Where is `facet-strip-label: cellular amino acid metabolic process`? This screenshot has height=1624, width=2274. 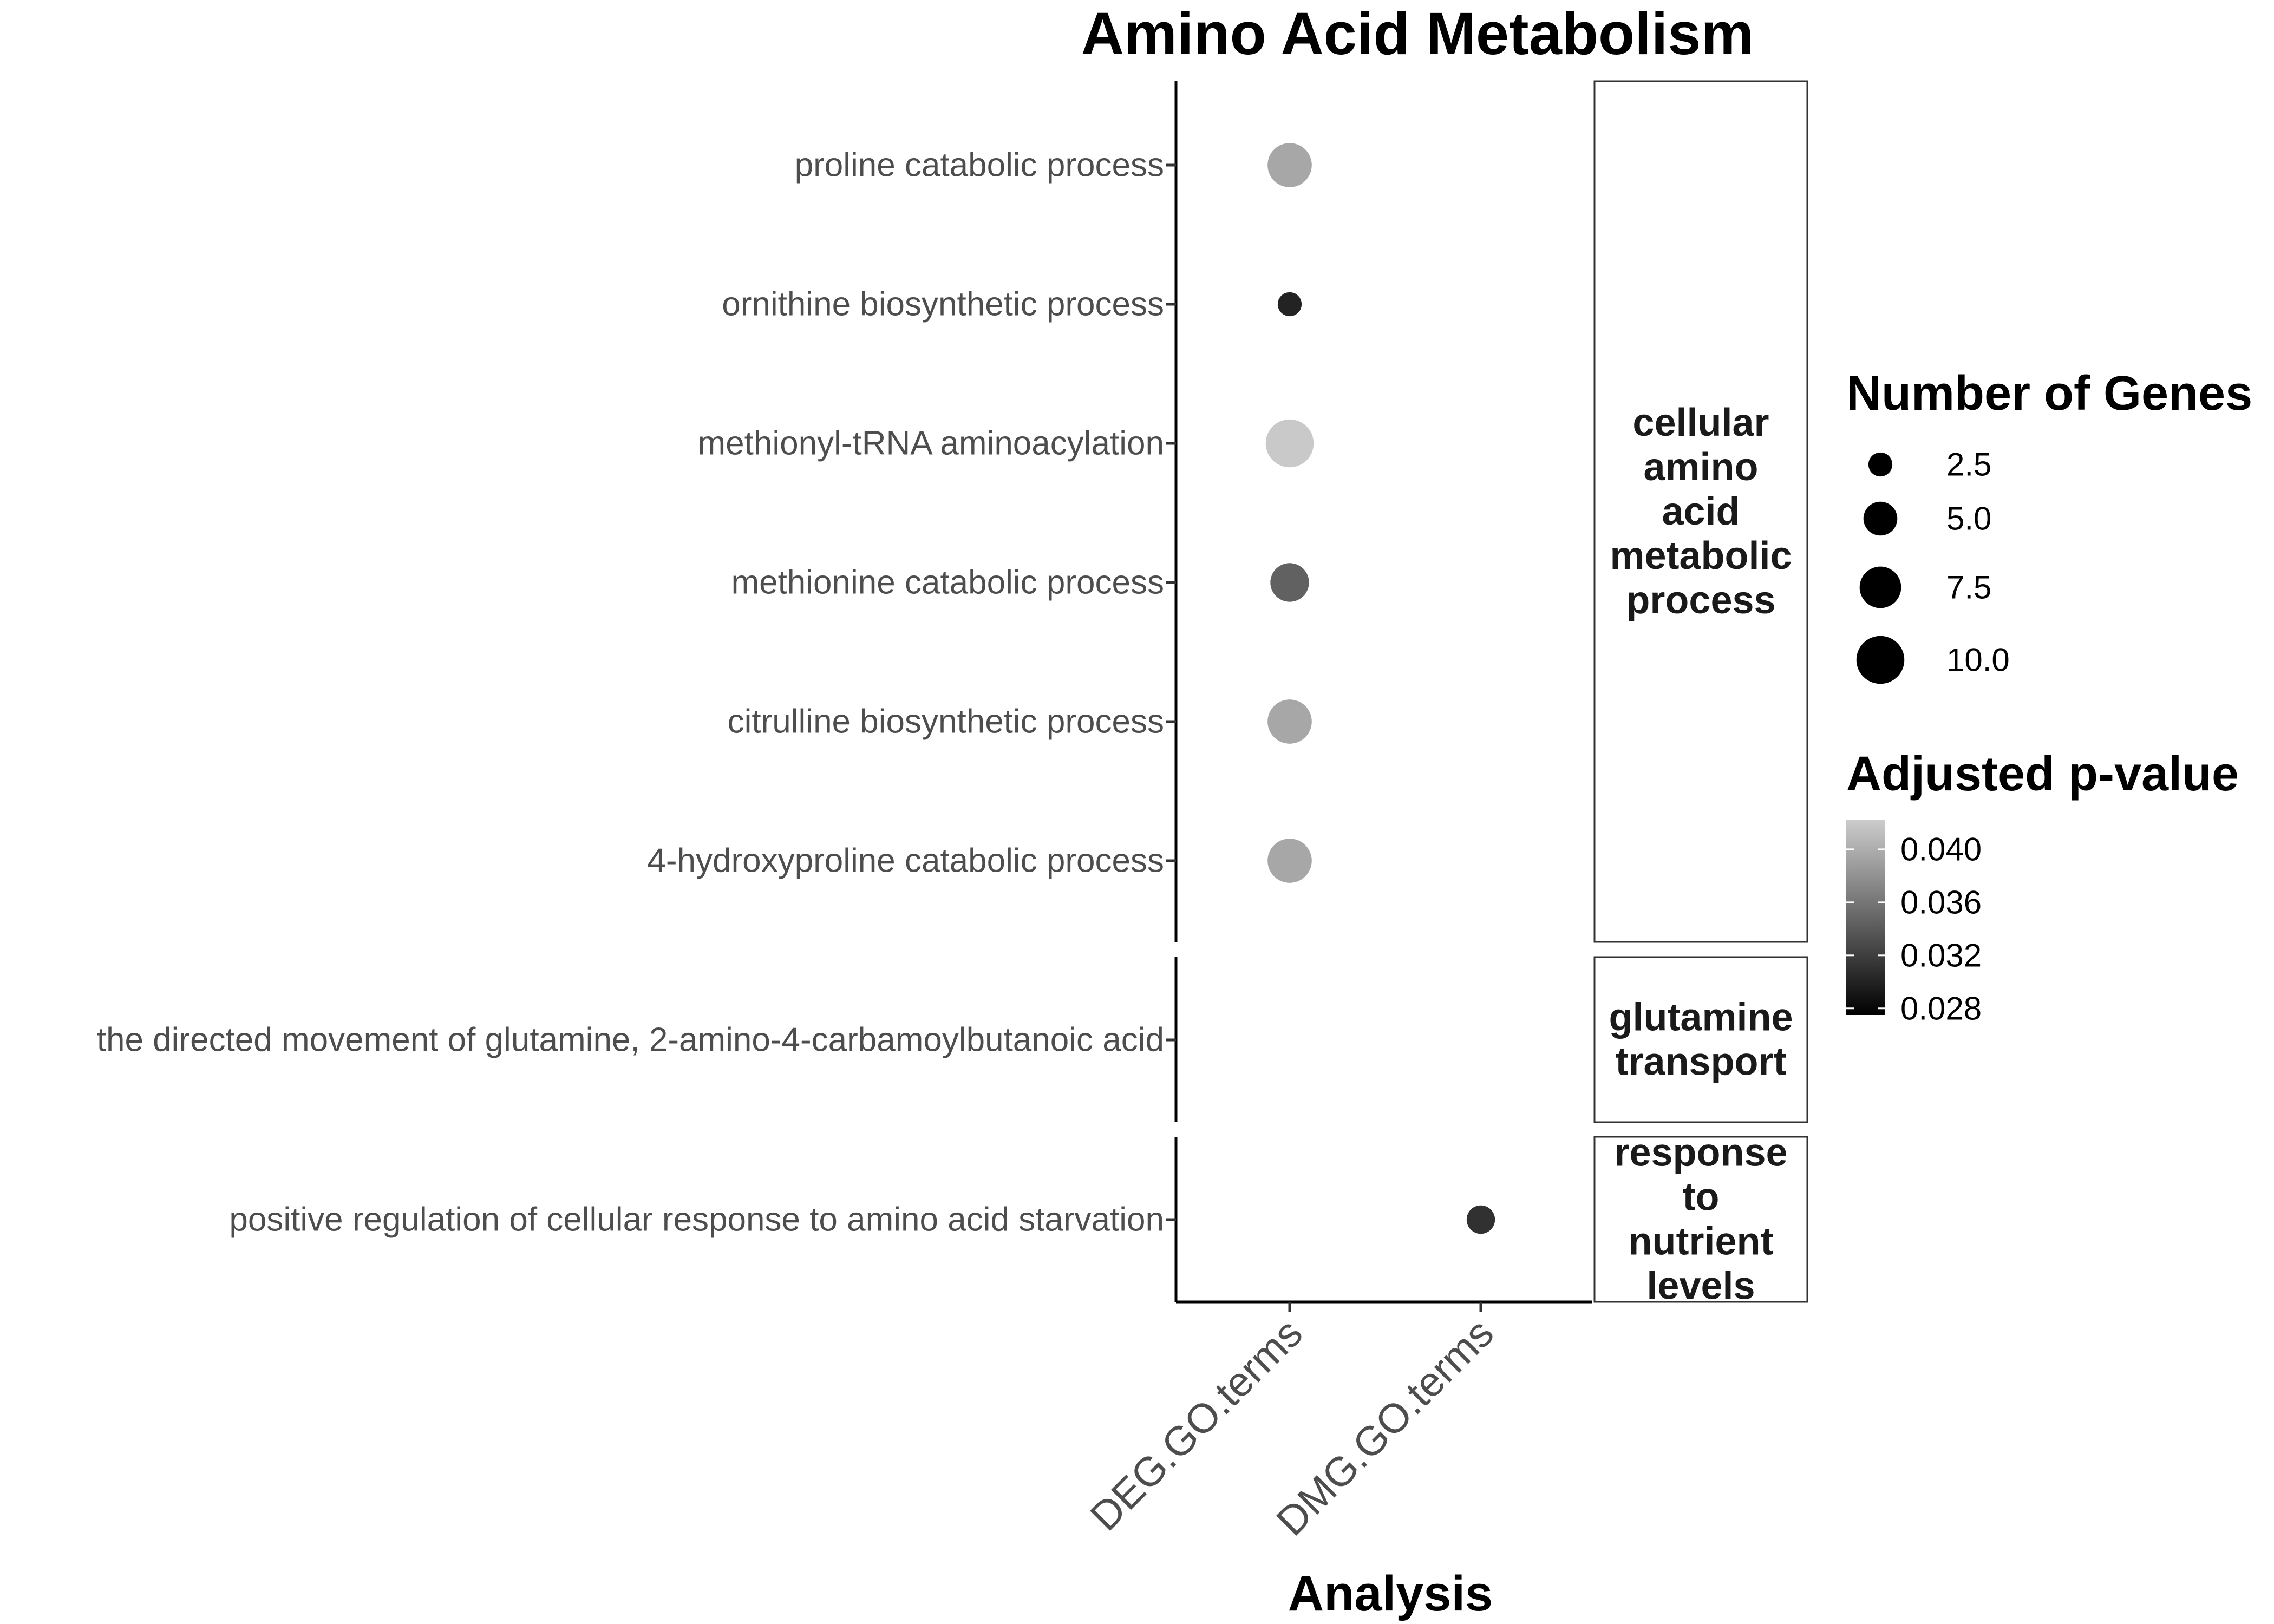 facet-strip-label: cellular amino acid metabolic process is located at coordinates (1701, 512).